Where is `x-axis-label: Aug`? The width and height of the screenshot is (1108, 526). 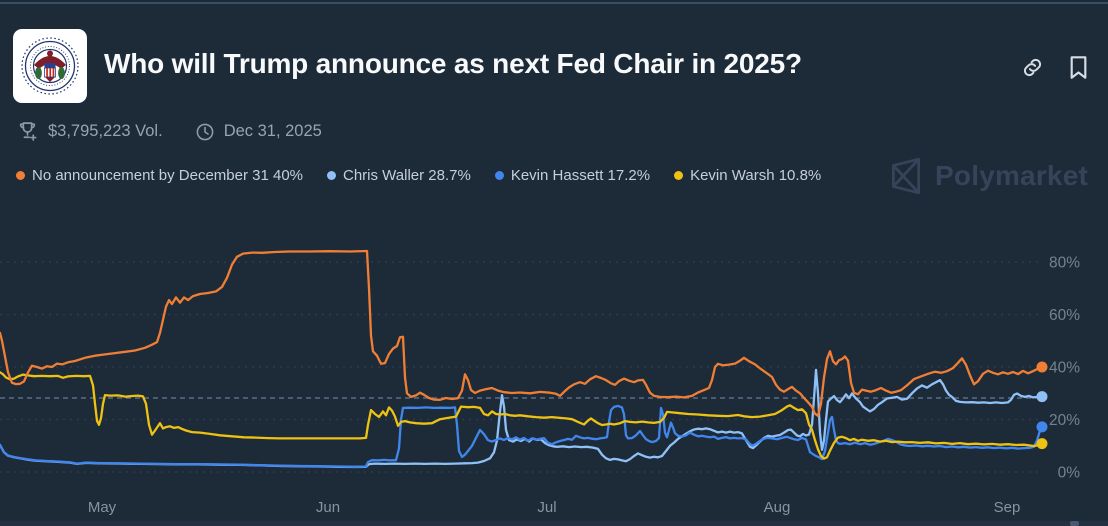 x-axis-label: Aug is located at coordinates (777, 507).